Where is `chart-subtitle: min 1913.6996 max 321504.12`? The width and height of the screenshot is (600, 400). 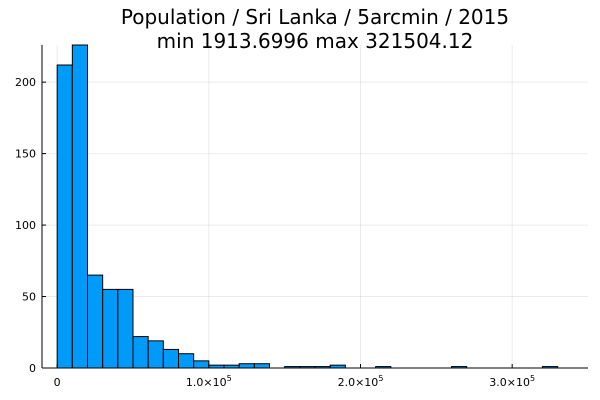 chart-subtitle: min 1913.6996 max 321504.12 is located at coordinates (315, 41).